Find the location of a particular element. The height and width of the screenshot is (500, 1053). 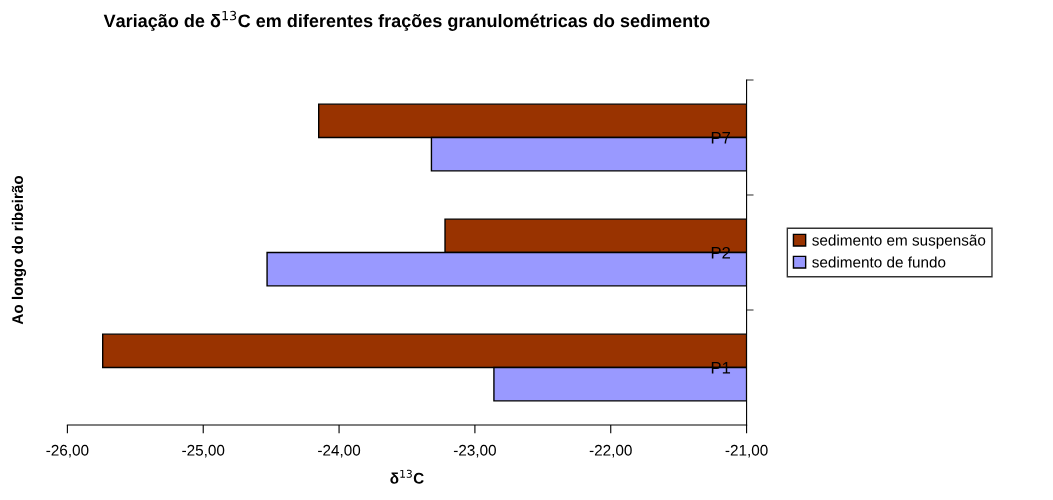

x-tick-label: -23,00 is located at coordinates (474, 451).